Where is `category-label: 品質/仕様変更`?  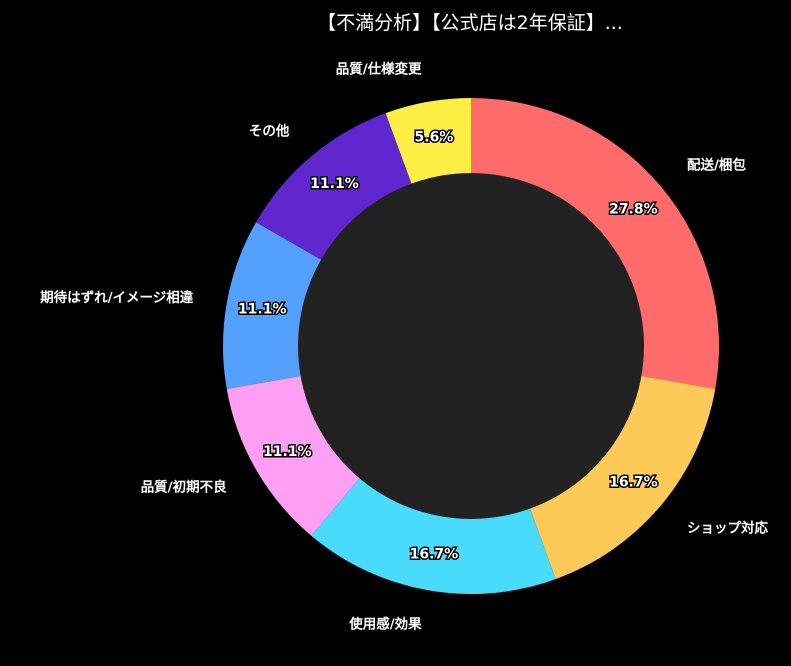 category-label: 品質/仕様変更 is located at coordinates (379, 68).